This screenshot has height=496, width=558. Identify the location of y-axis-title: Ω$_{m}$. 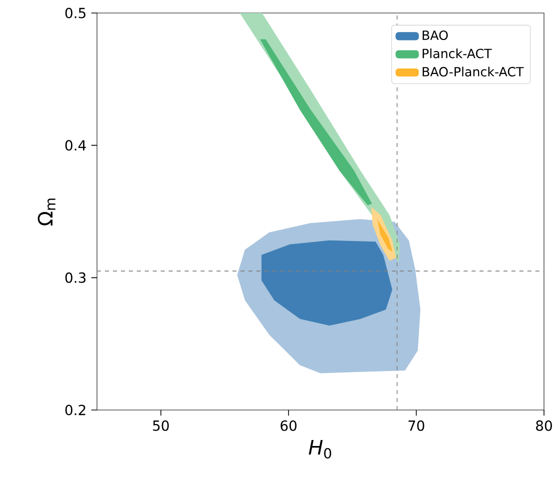
(47, 212).